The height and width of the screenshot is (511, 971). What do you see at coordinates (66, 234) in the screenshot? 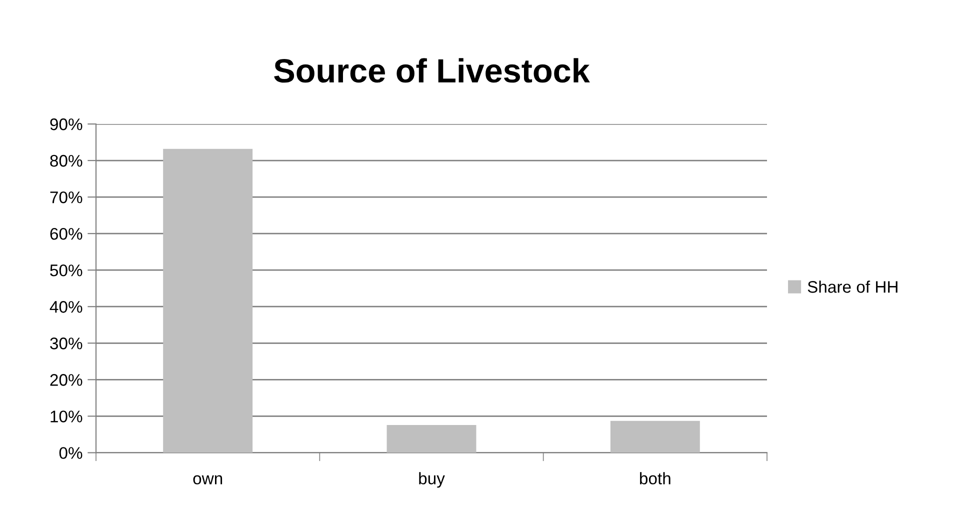
I see `y-tick-label: 60%` at bounding box center [66, 234].